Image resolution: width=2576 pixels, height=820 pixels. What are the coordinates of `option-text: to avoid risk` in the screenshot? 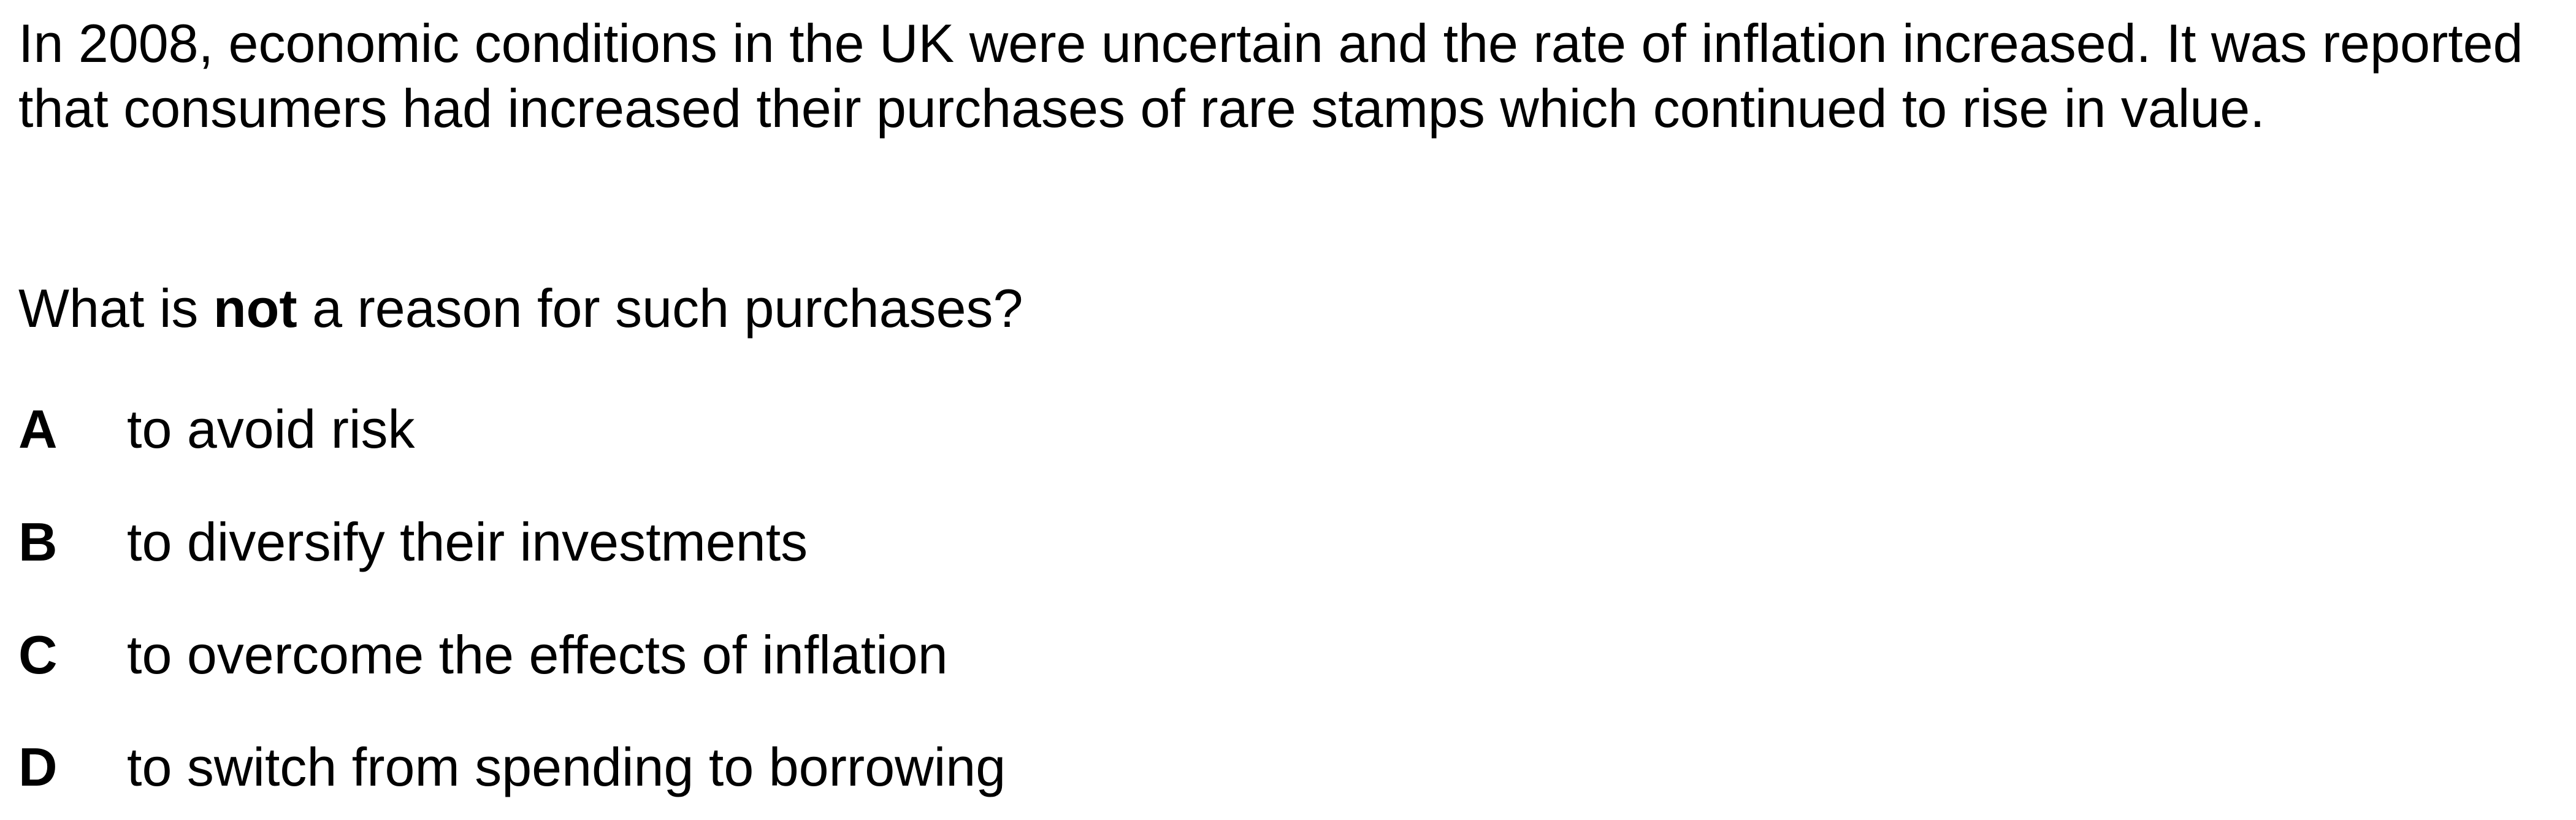 It's located at (271, 429).